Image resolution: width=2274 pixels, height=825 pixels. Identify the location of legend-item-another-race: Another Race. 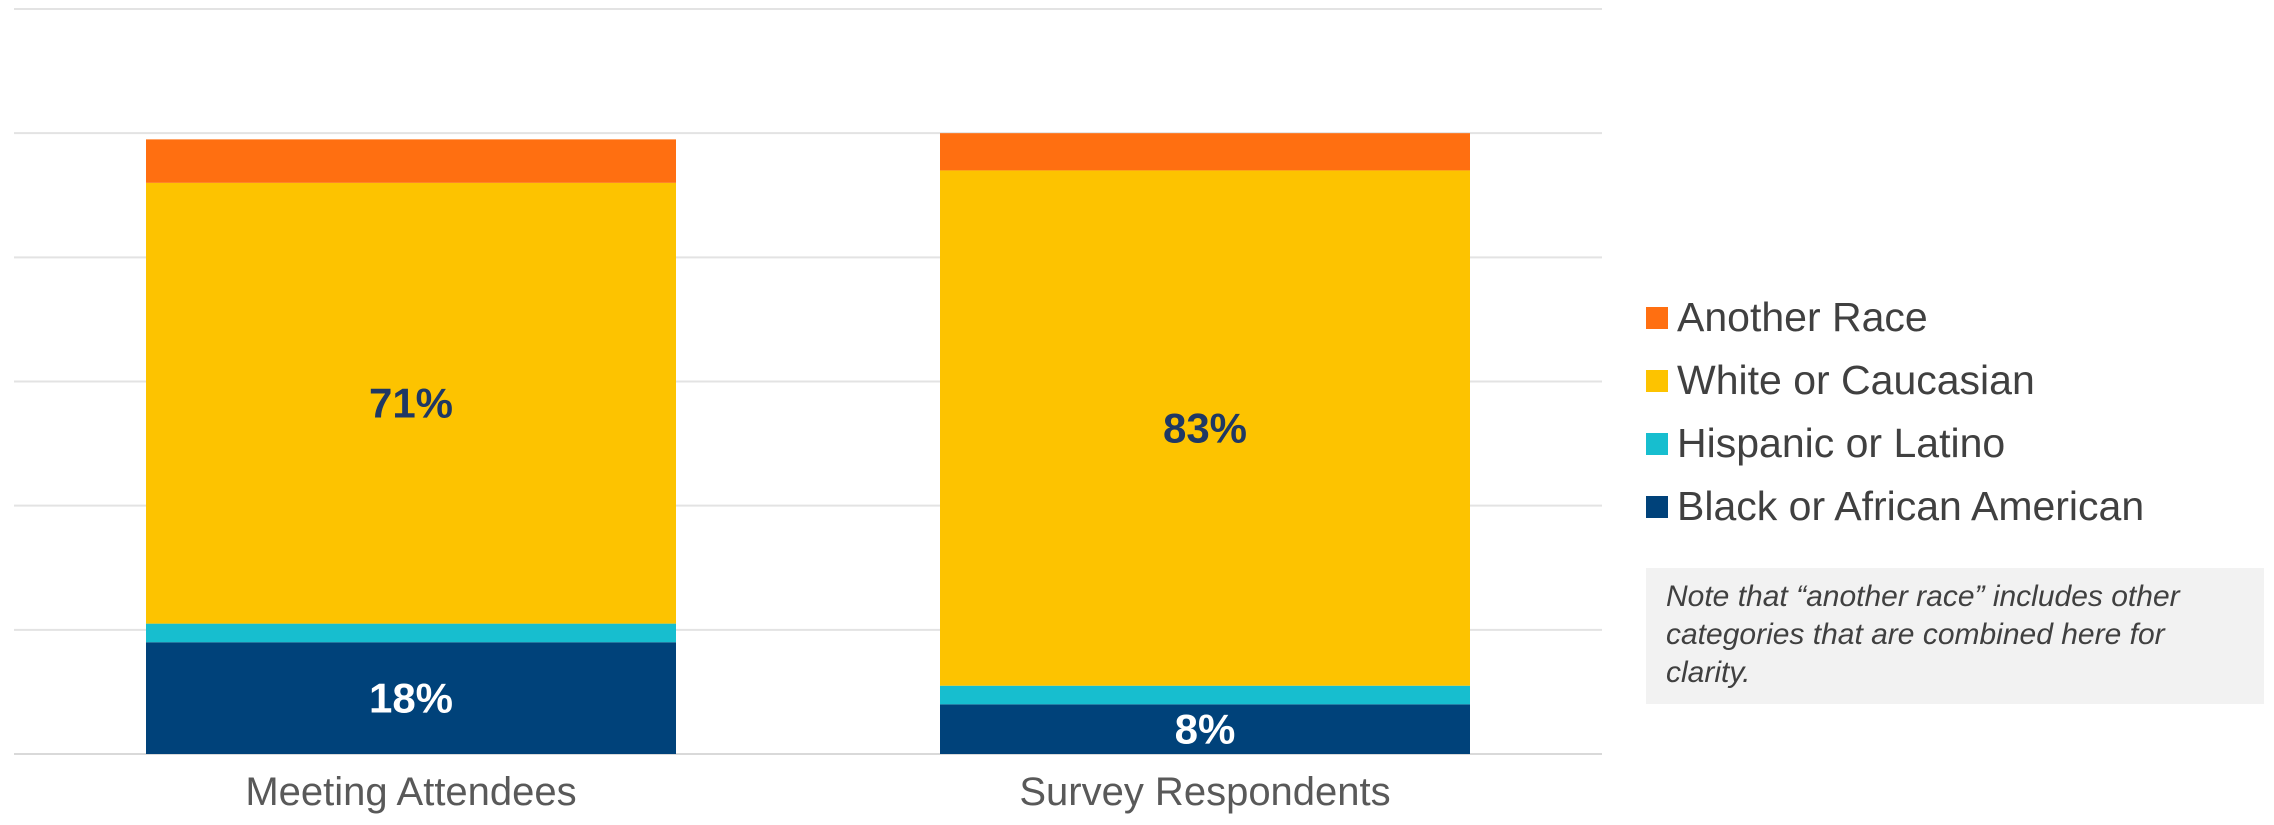
(1895, 317).